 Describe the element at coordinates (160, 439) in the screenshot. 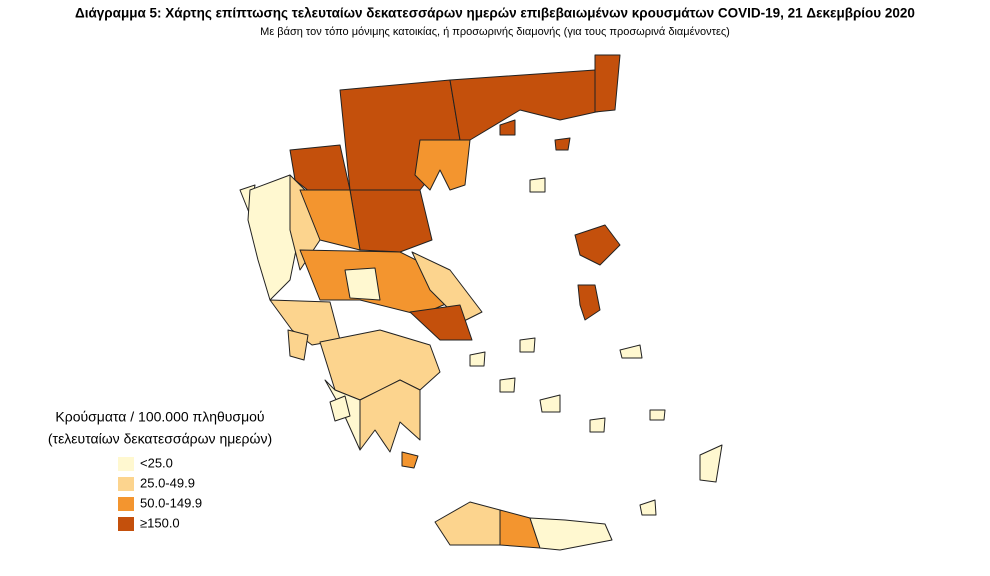

I see `legend-title: (τελευταίων δεκατεσσάρων ημερών)` at that location.